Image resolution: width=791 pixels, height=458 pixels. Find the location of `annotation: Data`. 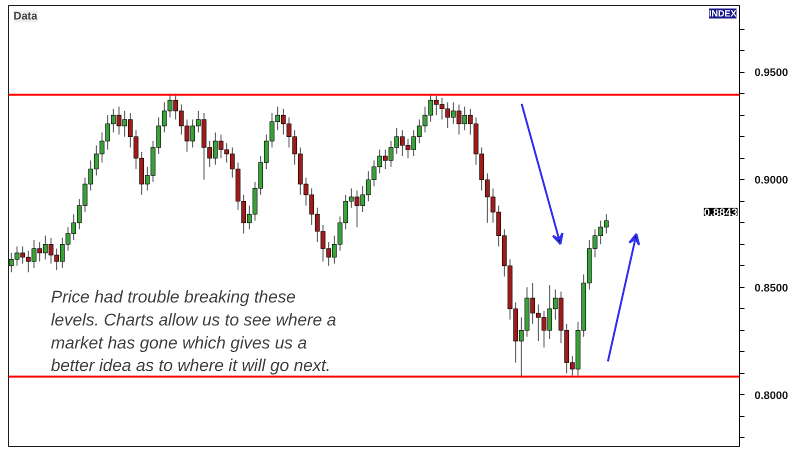

annotation: Data is located at coordinates (26, 16).